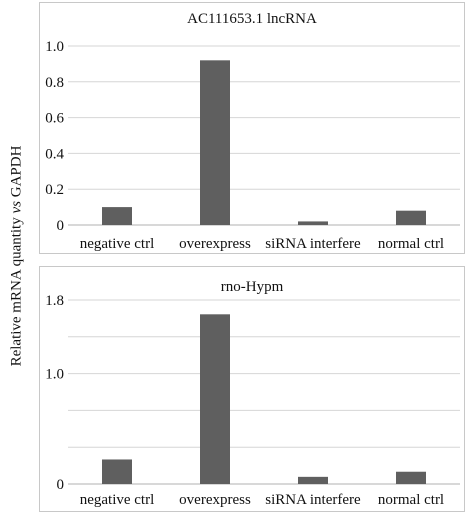 The width and height of the screenshot is (474, 513). I want to click on y-axis-label-area: Relative mRNA quantity vs GAPDH, so click(17, 256).